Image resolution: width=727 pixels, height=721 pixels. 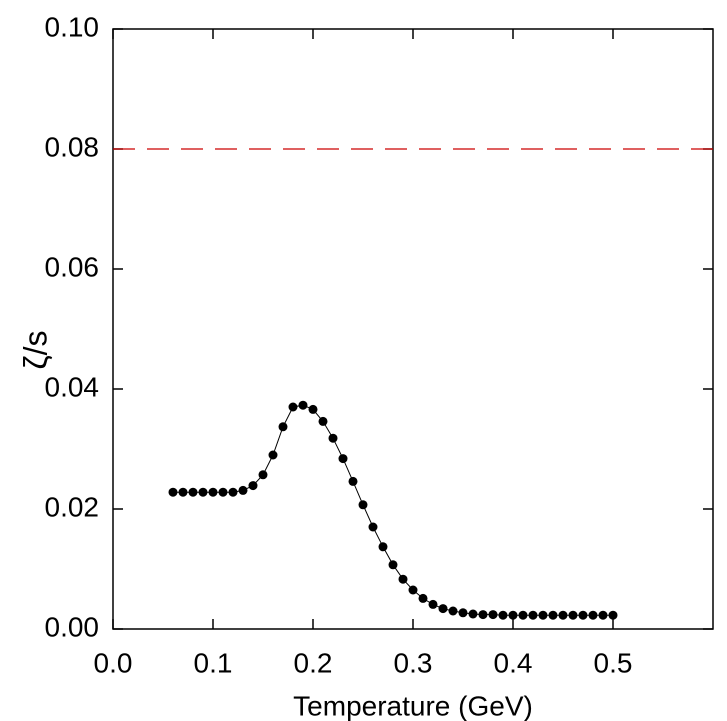 What do you see at coordinates (213, 662) in the screenshot?
I see `x-tick-label: 0.1` at bounding box center [213, 662].